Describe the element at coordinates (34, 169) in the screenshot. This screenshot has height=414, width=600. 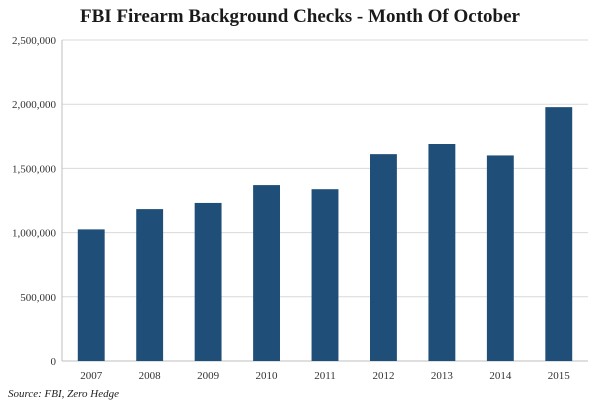
I see `y-tick-label: 1,500,000` at that location.